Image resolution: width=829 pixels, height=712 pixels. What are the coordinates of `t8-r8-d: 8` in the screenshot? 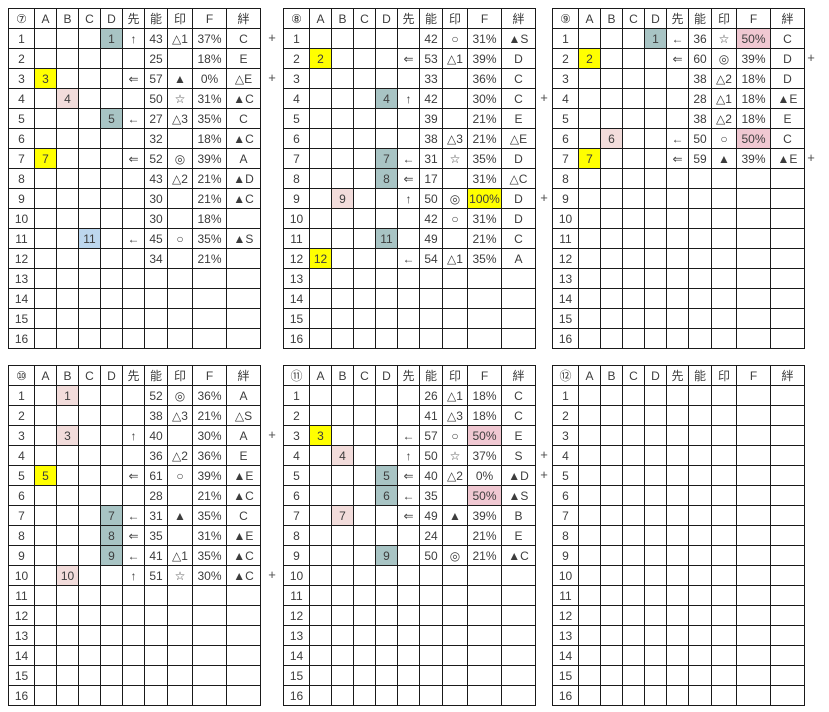 It's located at (386, 178).